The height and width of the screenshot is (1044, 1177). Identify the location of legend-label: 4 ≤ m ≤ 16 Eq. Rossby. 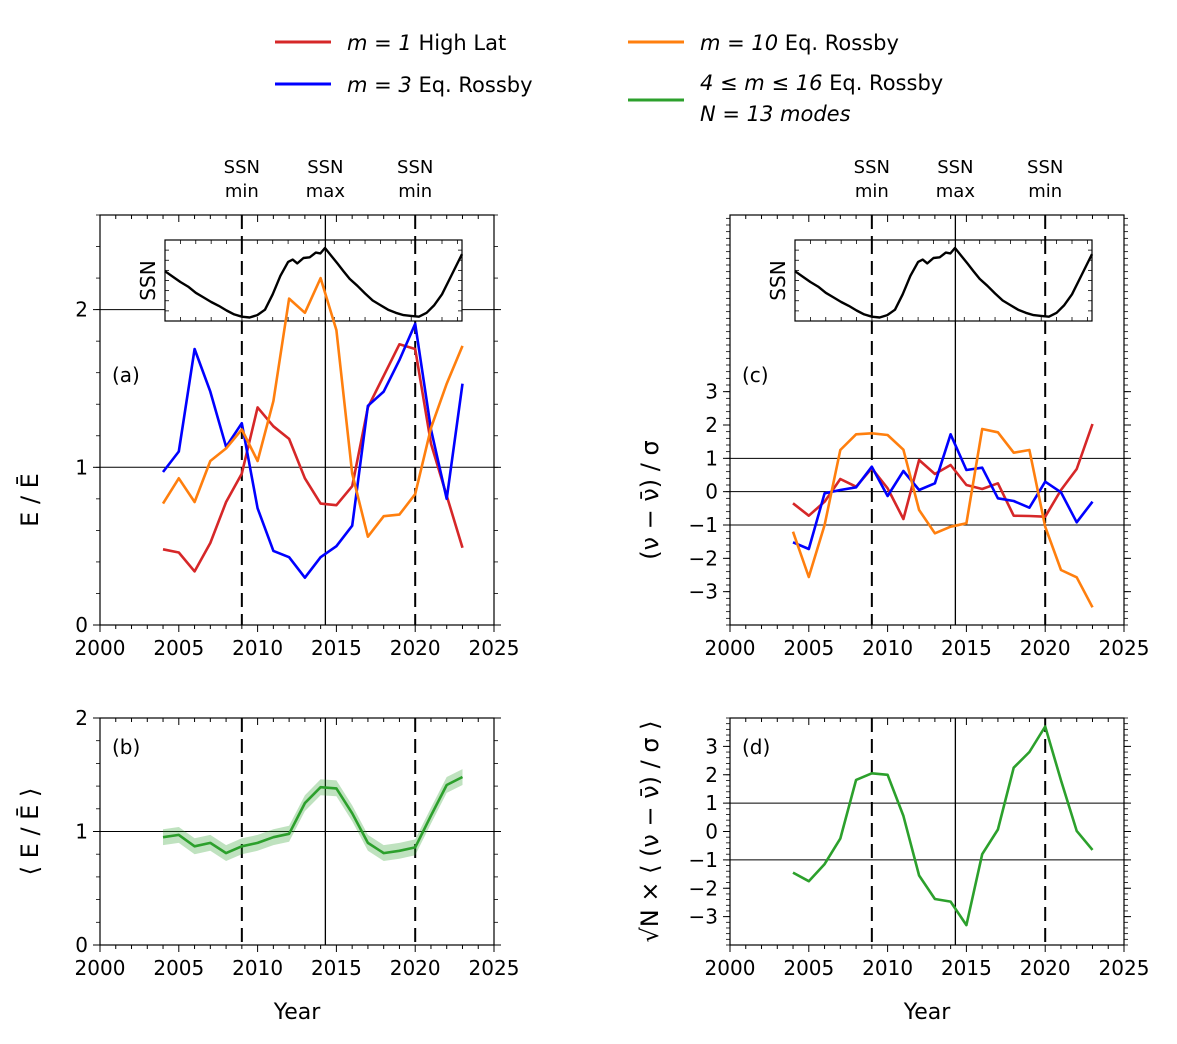
(821, 83).